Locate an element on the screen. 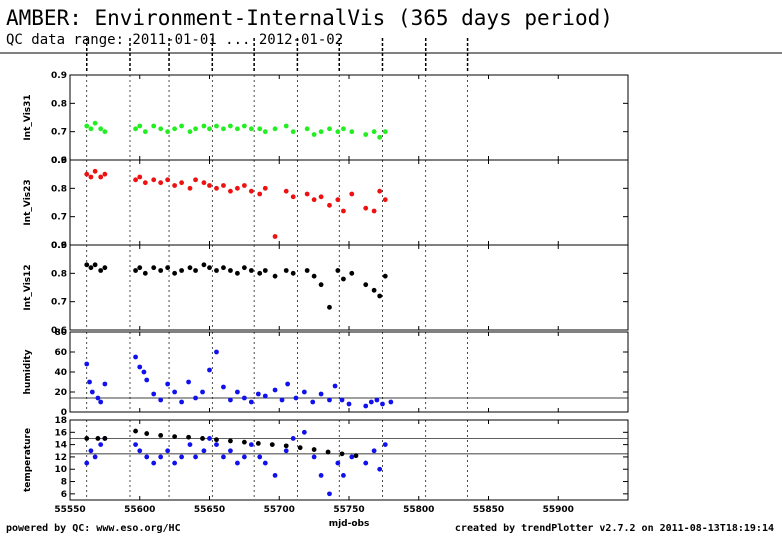  panel-humidity: 0 20 40 60 80 humidity is located at coordinates (326, 373).